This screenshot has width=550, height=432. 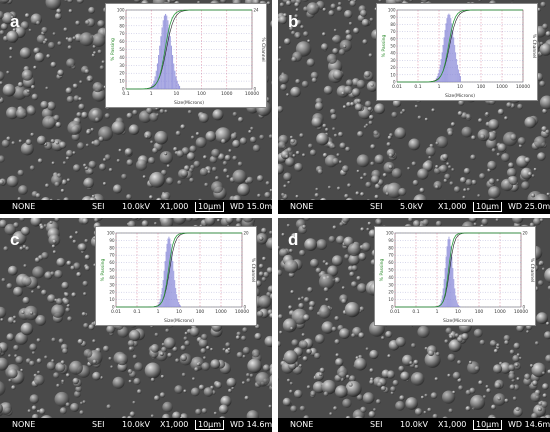 What do you see at coordinates (179, 270) in the screenshot?
I see `cumulative-curve-green` at bounding box center [179, 270].